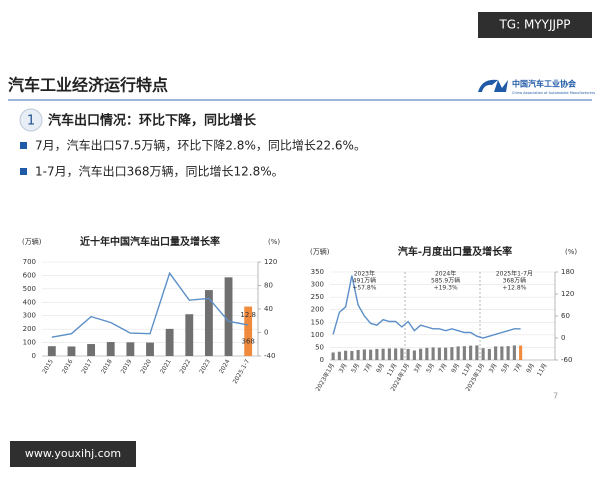  I want to click on section-number: 1, so click(31, 121).